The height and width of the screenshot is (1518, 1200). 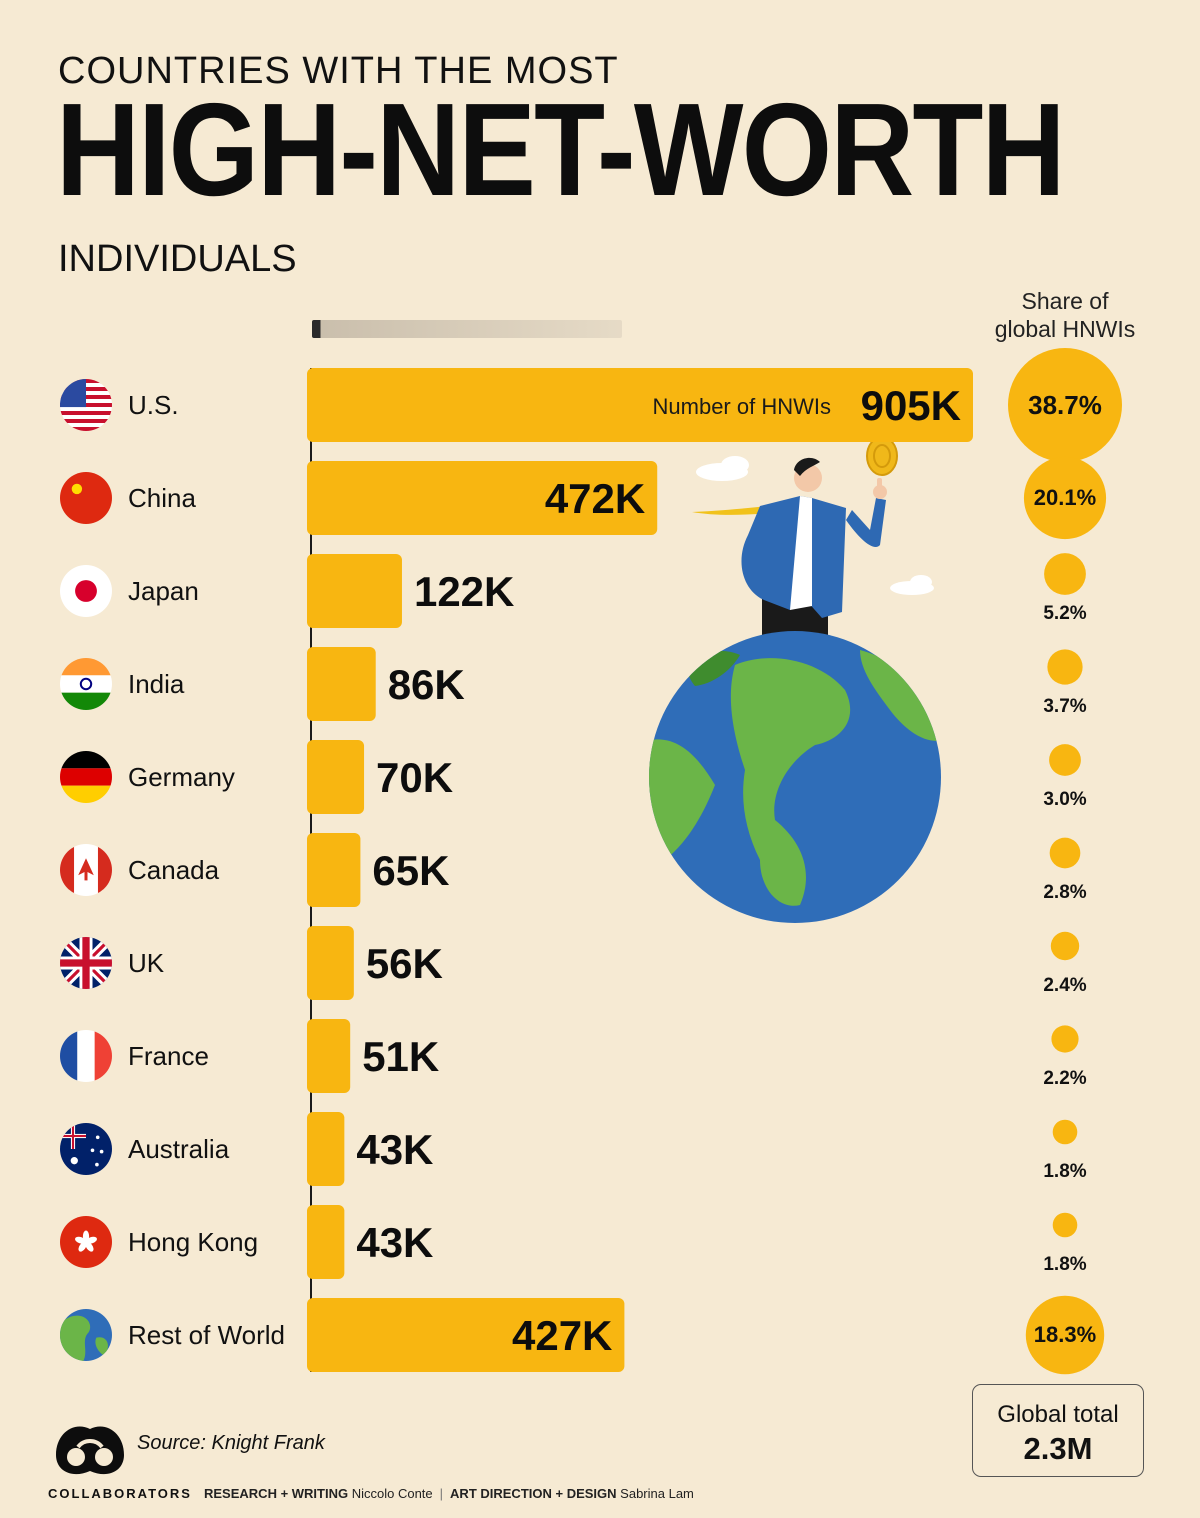 I want to click on category-label-china: China, so click(x=162, y=498).